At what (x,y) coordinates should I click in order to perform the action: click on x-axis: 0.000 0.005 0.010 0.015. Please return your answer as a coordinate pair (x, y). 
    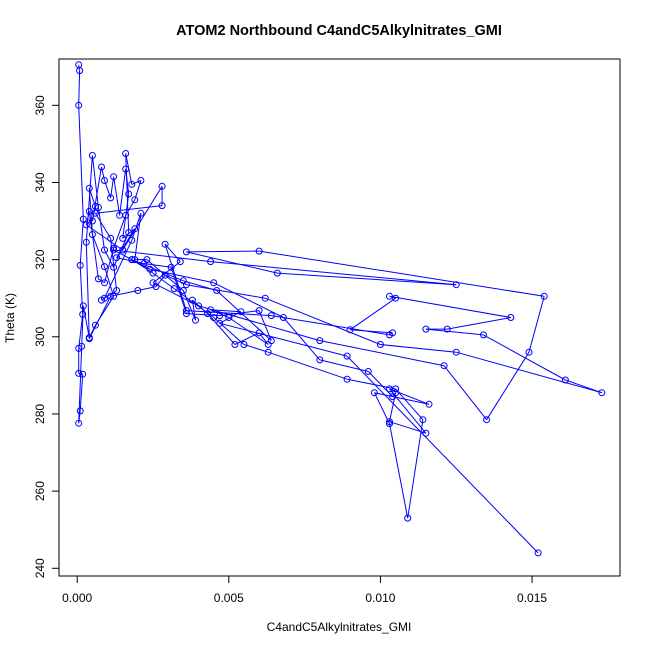
    Looking at the image, I should click on (304, 590).